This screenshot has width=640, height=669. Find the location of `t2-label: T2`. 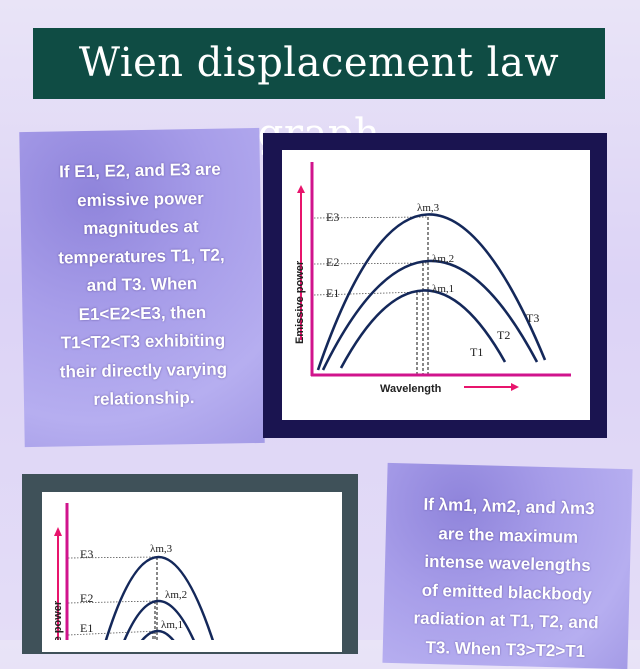

t2-label: T2 is located at coordinates (503, 335).